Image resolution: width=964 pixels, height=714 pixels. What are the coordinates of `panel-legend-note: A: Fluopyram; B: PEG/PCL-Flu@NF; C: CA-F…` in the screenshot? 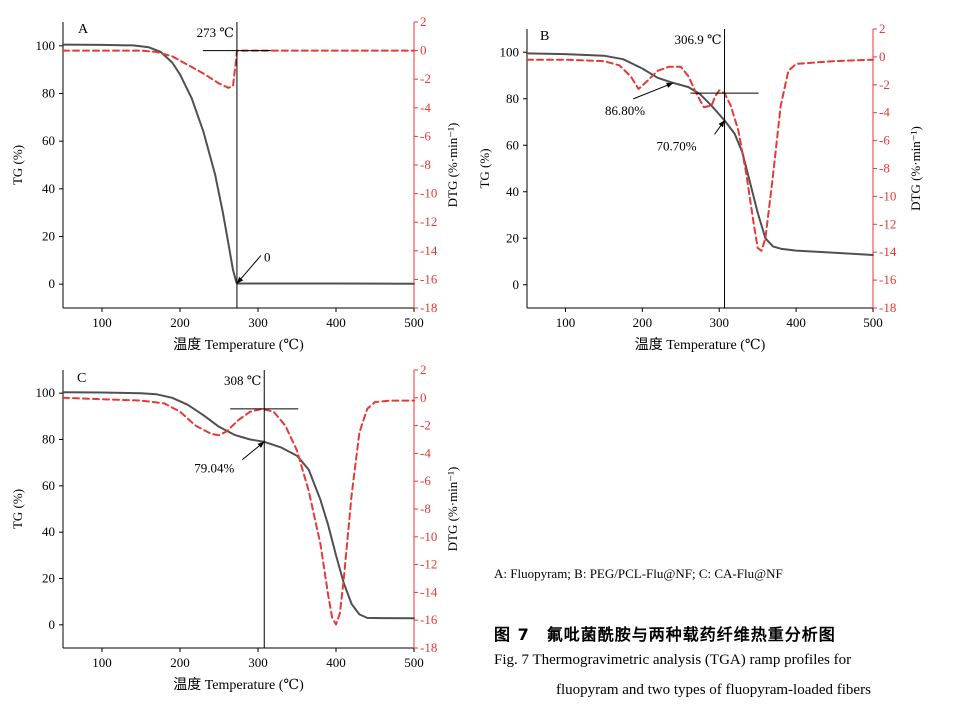 It's located at (638, 573).